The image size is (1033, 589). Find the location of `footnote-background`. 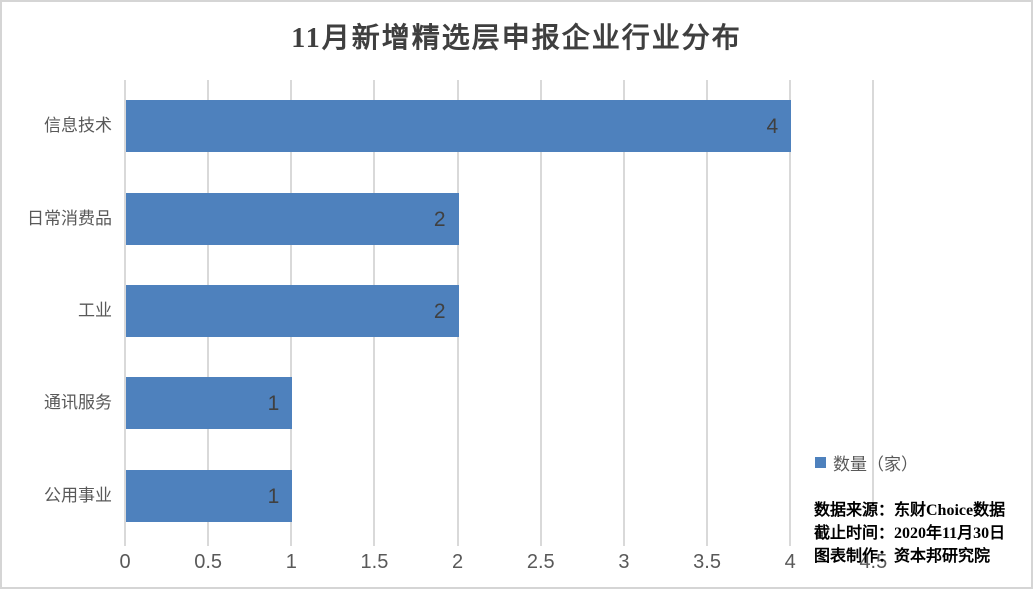

footnote-background is located at coordinates (909, 540).